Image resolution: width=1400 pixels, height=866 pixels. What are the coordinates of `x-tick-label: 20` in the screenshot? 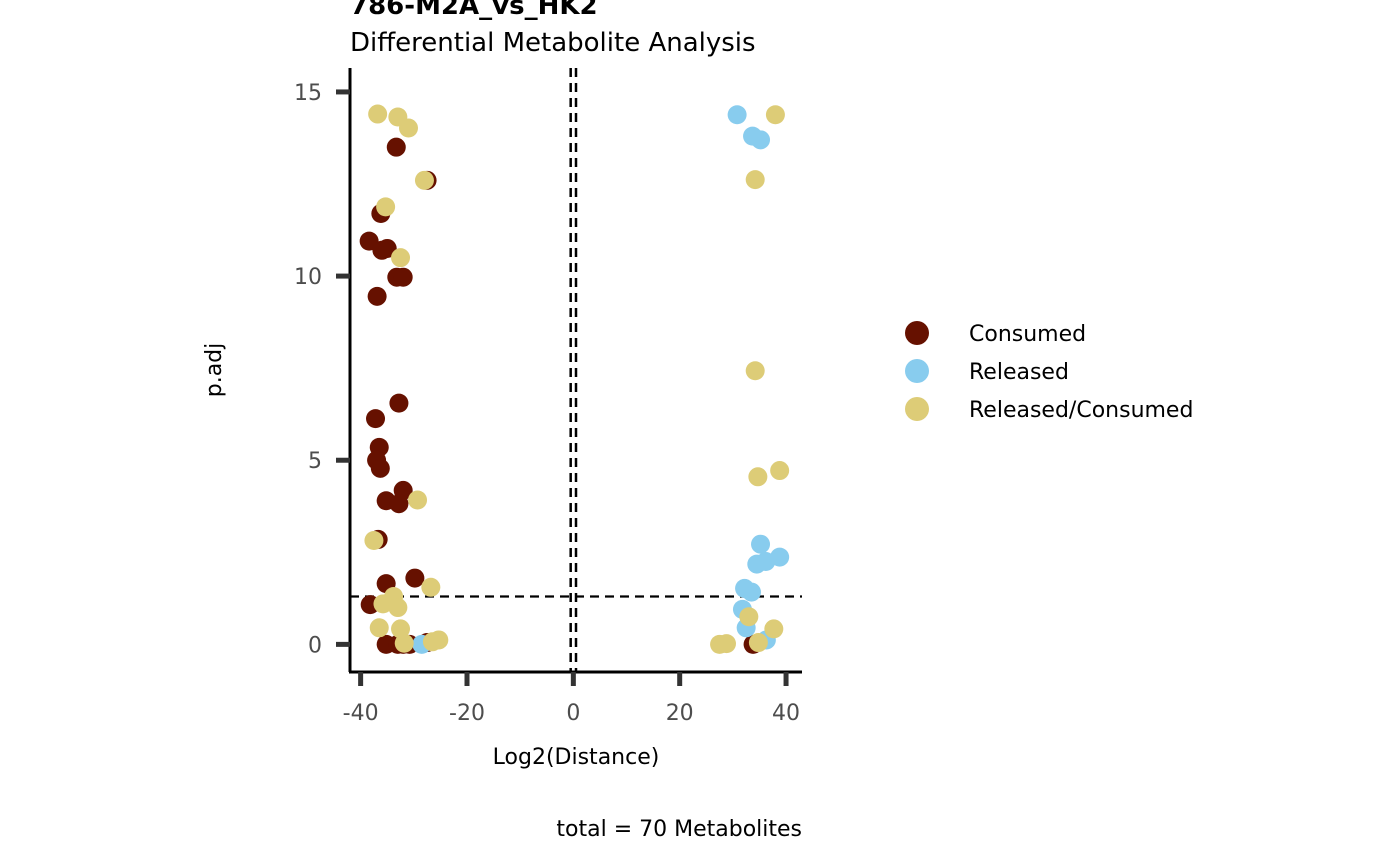 It's located at (680, 713).